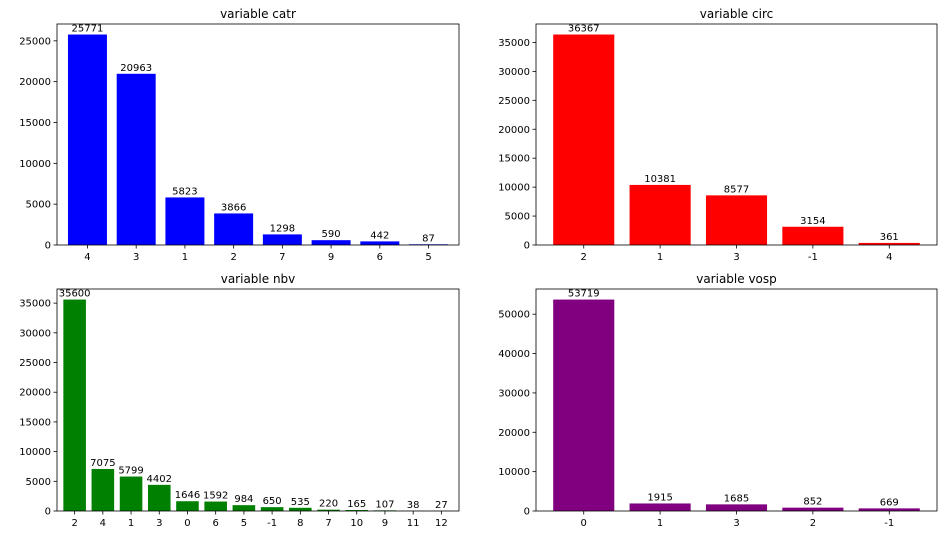  What do you see at coordinates (159, 479) in the screenshot?
I see `data-label: 4402` at bounding box center [159, 479].